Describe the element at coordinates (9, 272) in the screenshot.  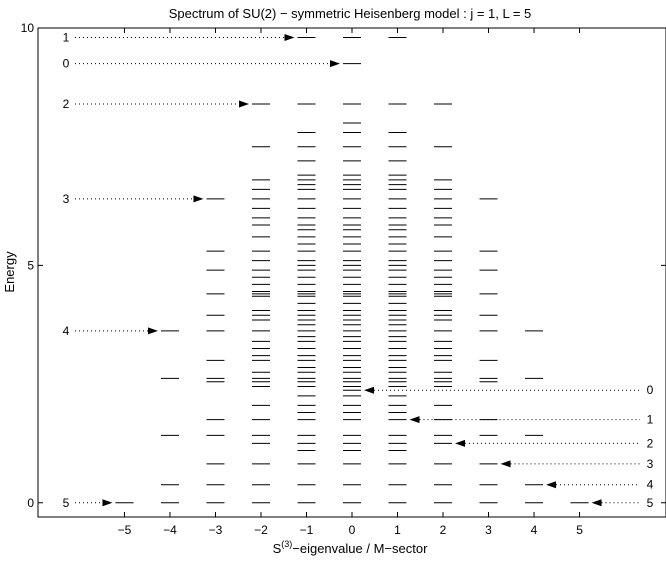
I see `y-axis-label: Energy` at that location.